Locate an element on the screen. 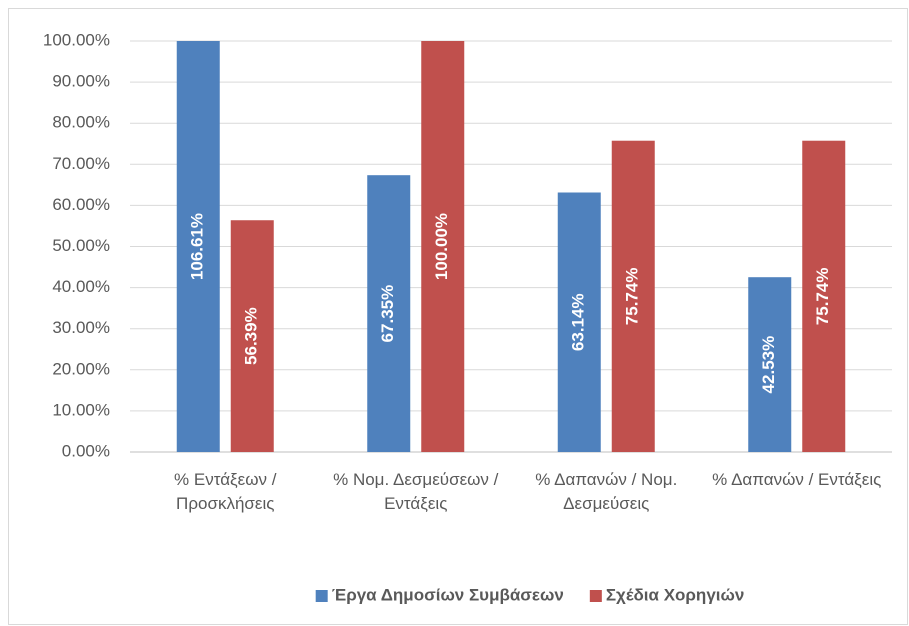  y-tick-label: 90.00% is located at coordinates (81, 81).